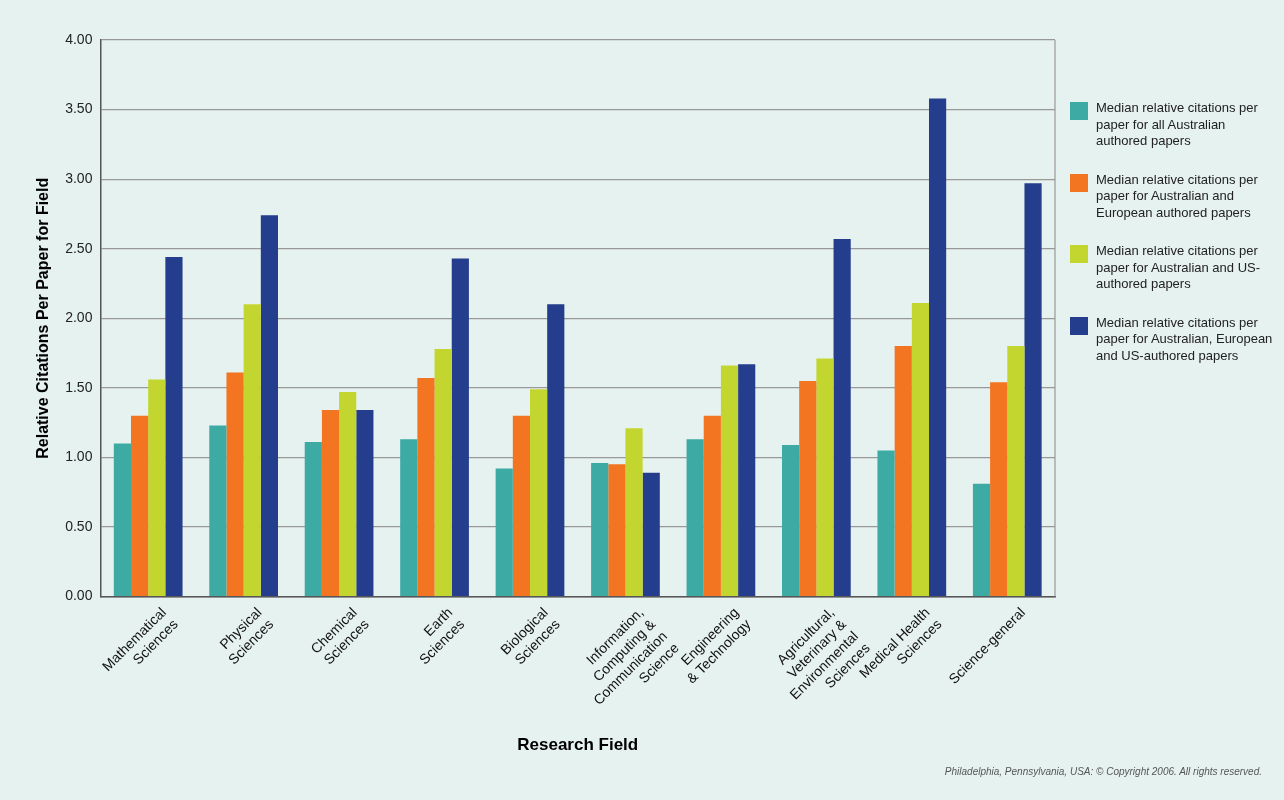  I want to click on y-axis-title: Relative Citations Per Paper for Field, so click(43, 318).